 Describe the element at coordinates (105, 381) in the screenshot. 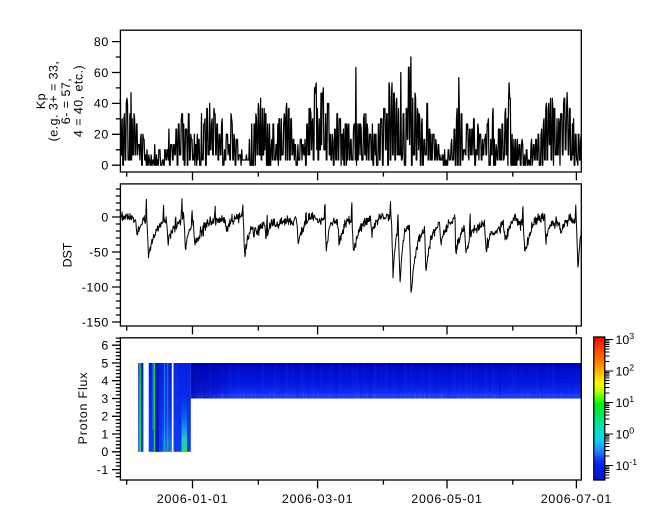

I see `svg-text: 4` at that location.